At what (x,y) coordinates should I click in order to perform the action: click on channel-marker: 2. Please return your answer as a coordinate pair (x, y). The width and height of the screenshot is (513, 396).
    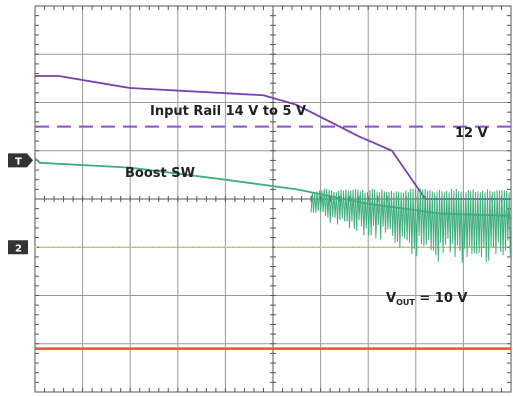
    Looking at the image, I should click on (18, 247).